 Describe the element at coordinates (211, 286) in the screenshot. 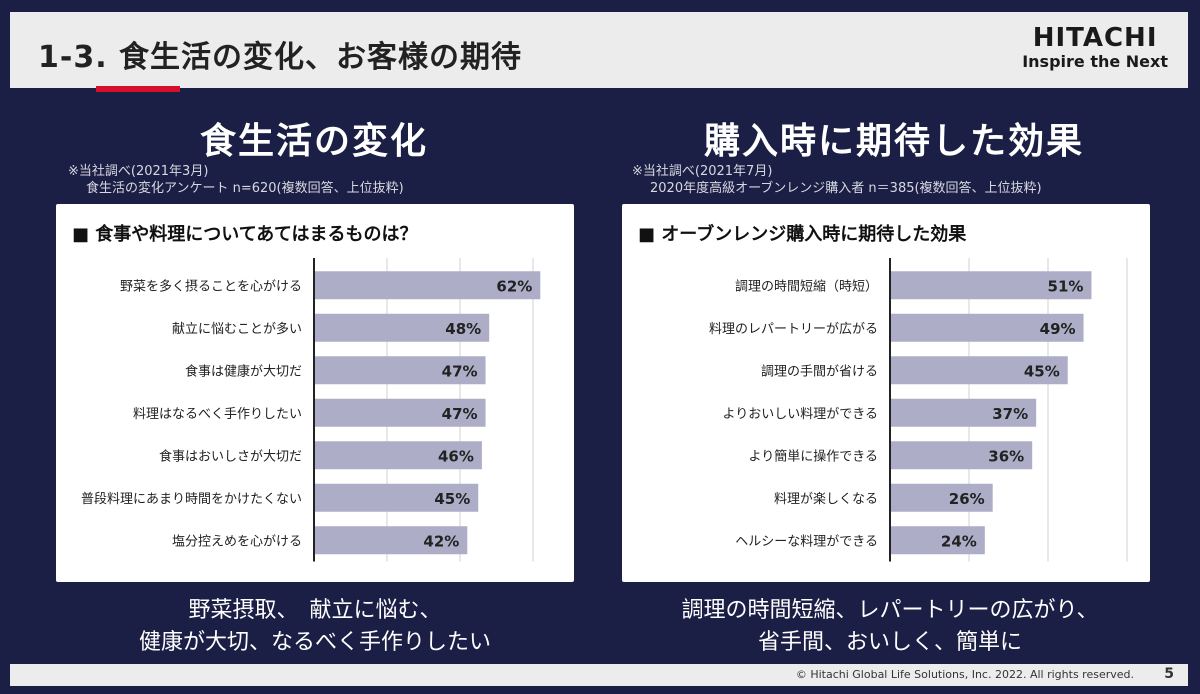

I see `left-category-label: 野菜を多く摂ることを心がける` at that location.